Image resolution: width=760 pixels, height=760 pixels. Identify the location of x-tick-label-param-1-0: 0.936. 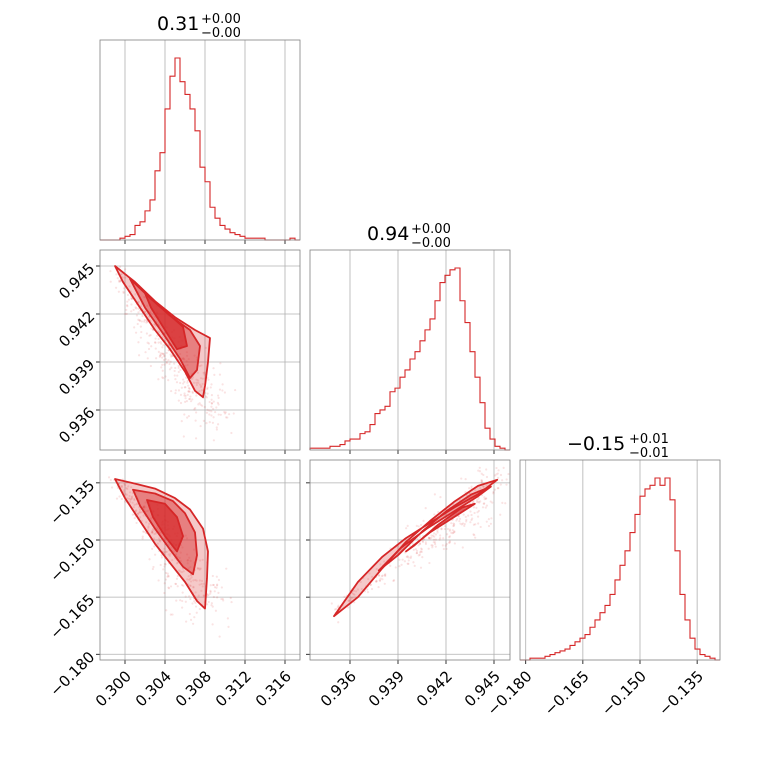
(338, 688).